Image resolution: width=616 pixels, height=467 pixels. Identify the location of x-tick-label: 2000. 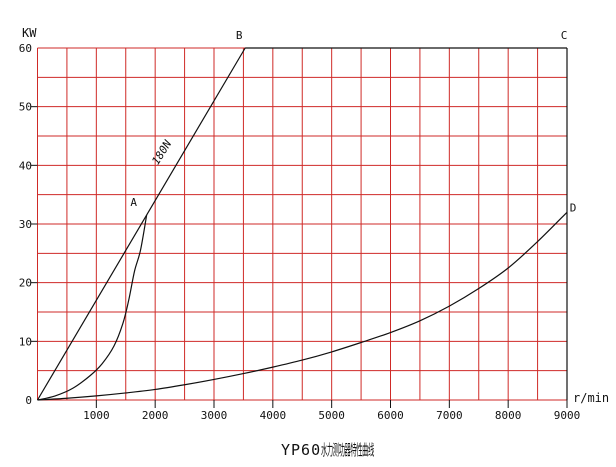
(155, 415).